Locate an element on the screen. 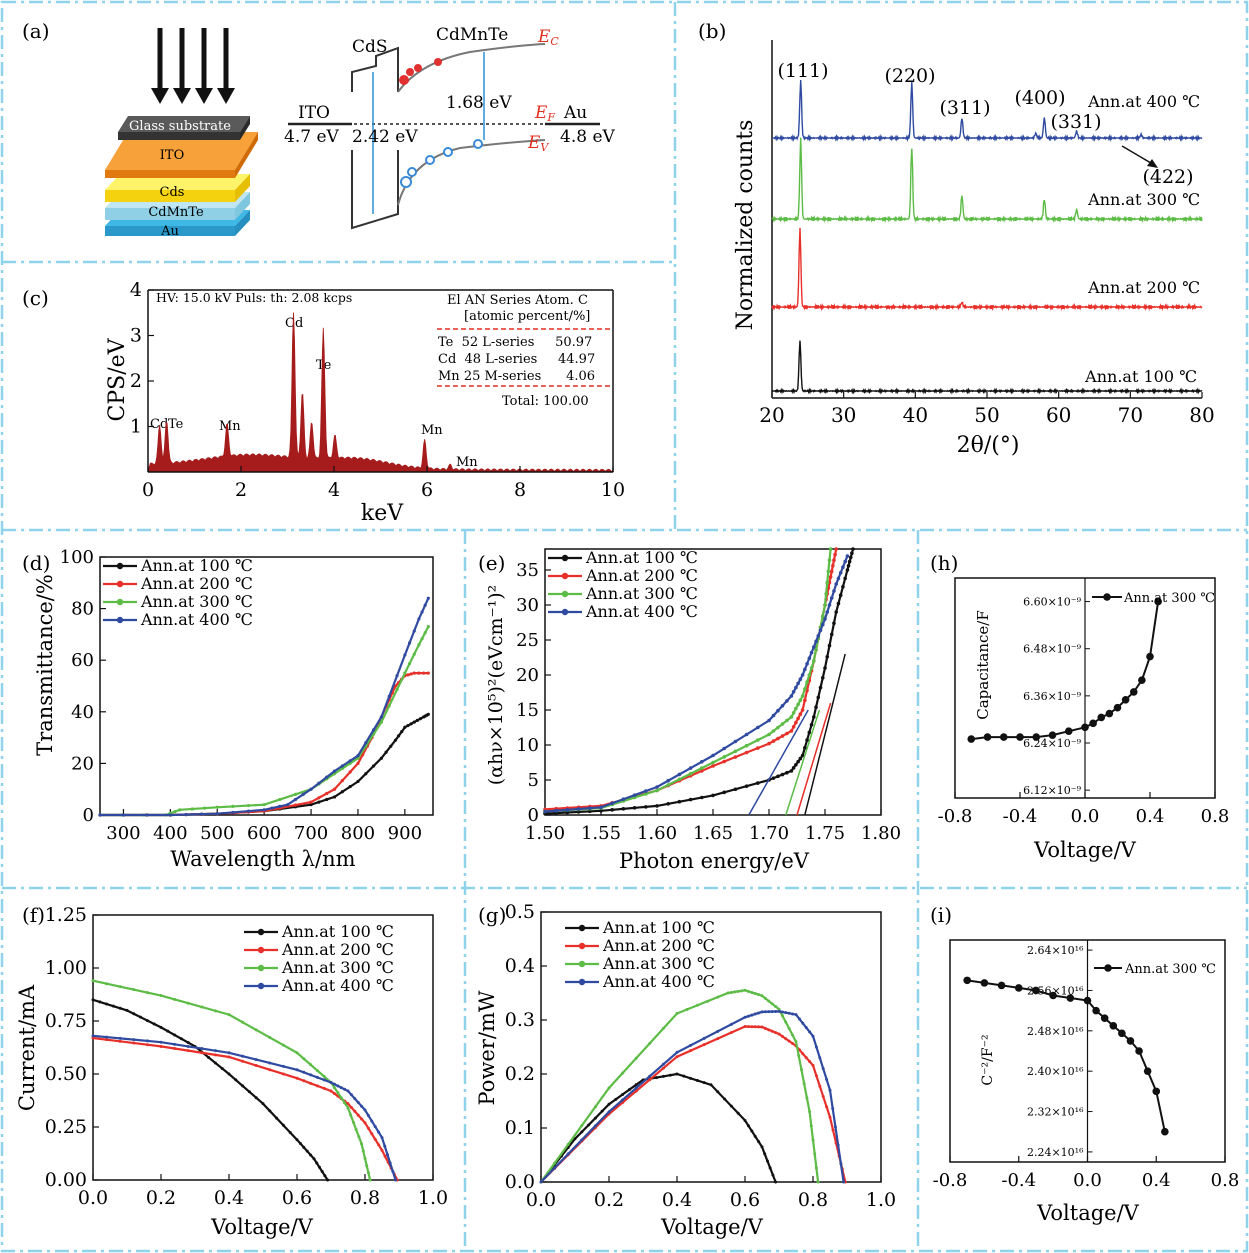 Image resolution: width=1249 pixels, height=1253 pixels. h-ytick-label: 6.24×10⁻⁹ is located at coordinates (1052, 743).